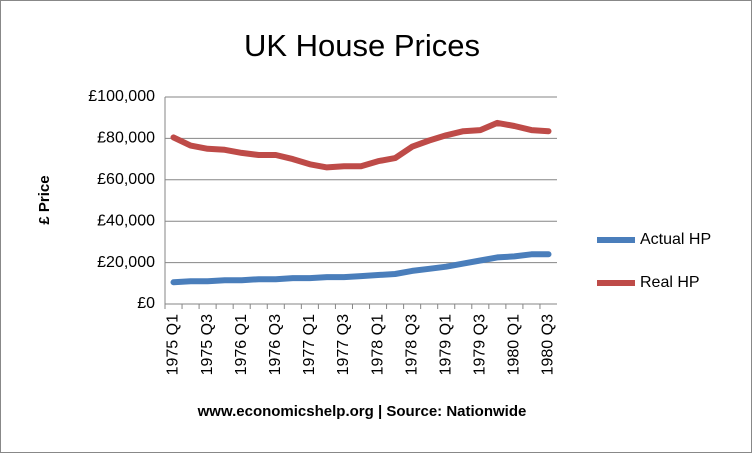 This screenshot has width=752, height=453. Describe the element at coordinates (514, 344) in the screenshot. I see `x-tick-label: 1980 Q1` at that location.